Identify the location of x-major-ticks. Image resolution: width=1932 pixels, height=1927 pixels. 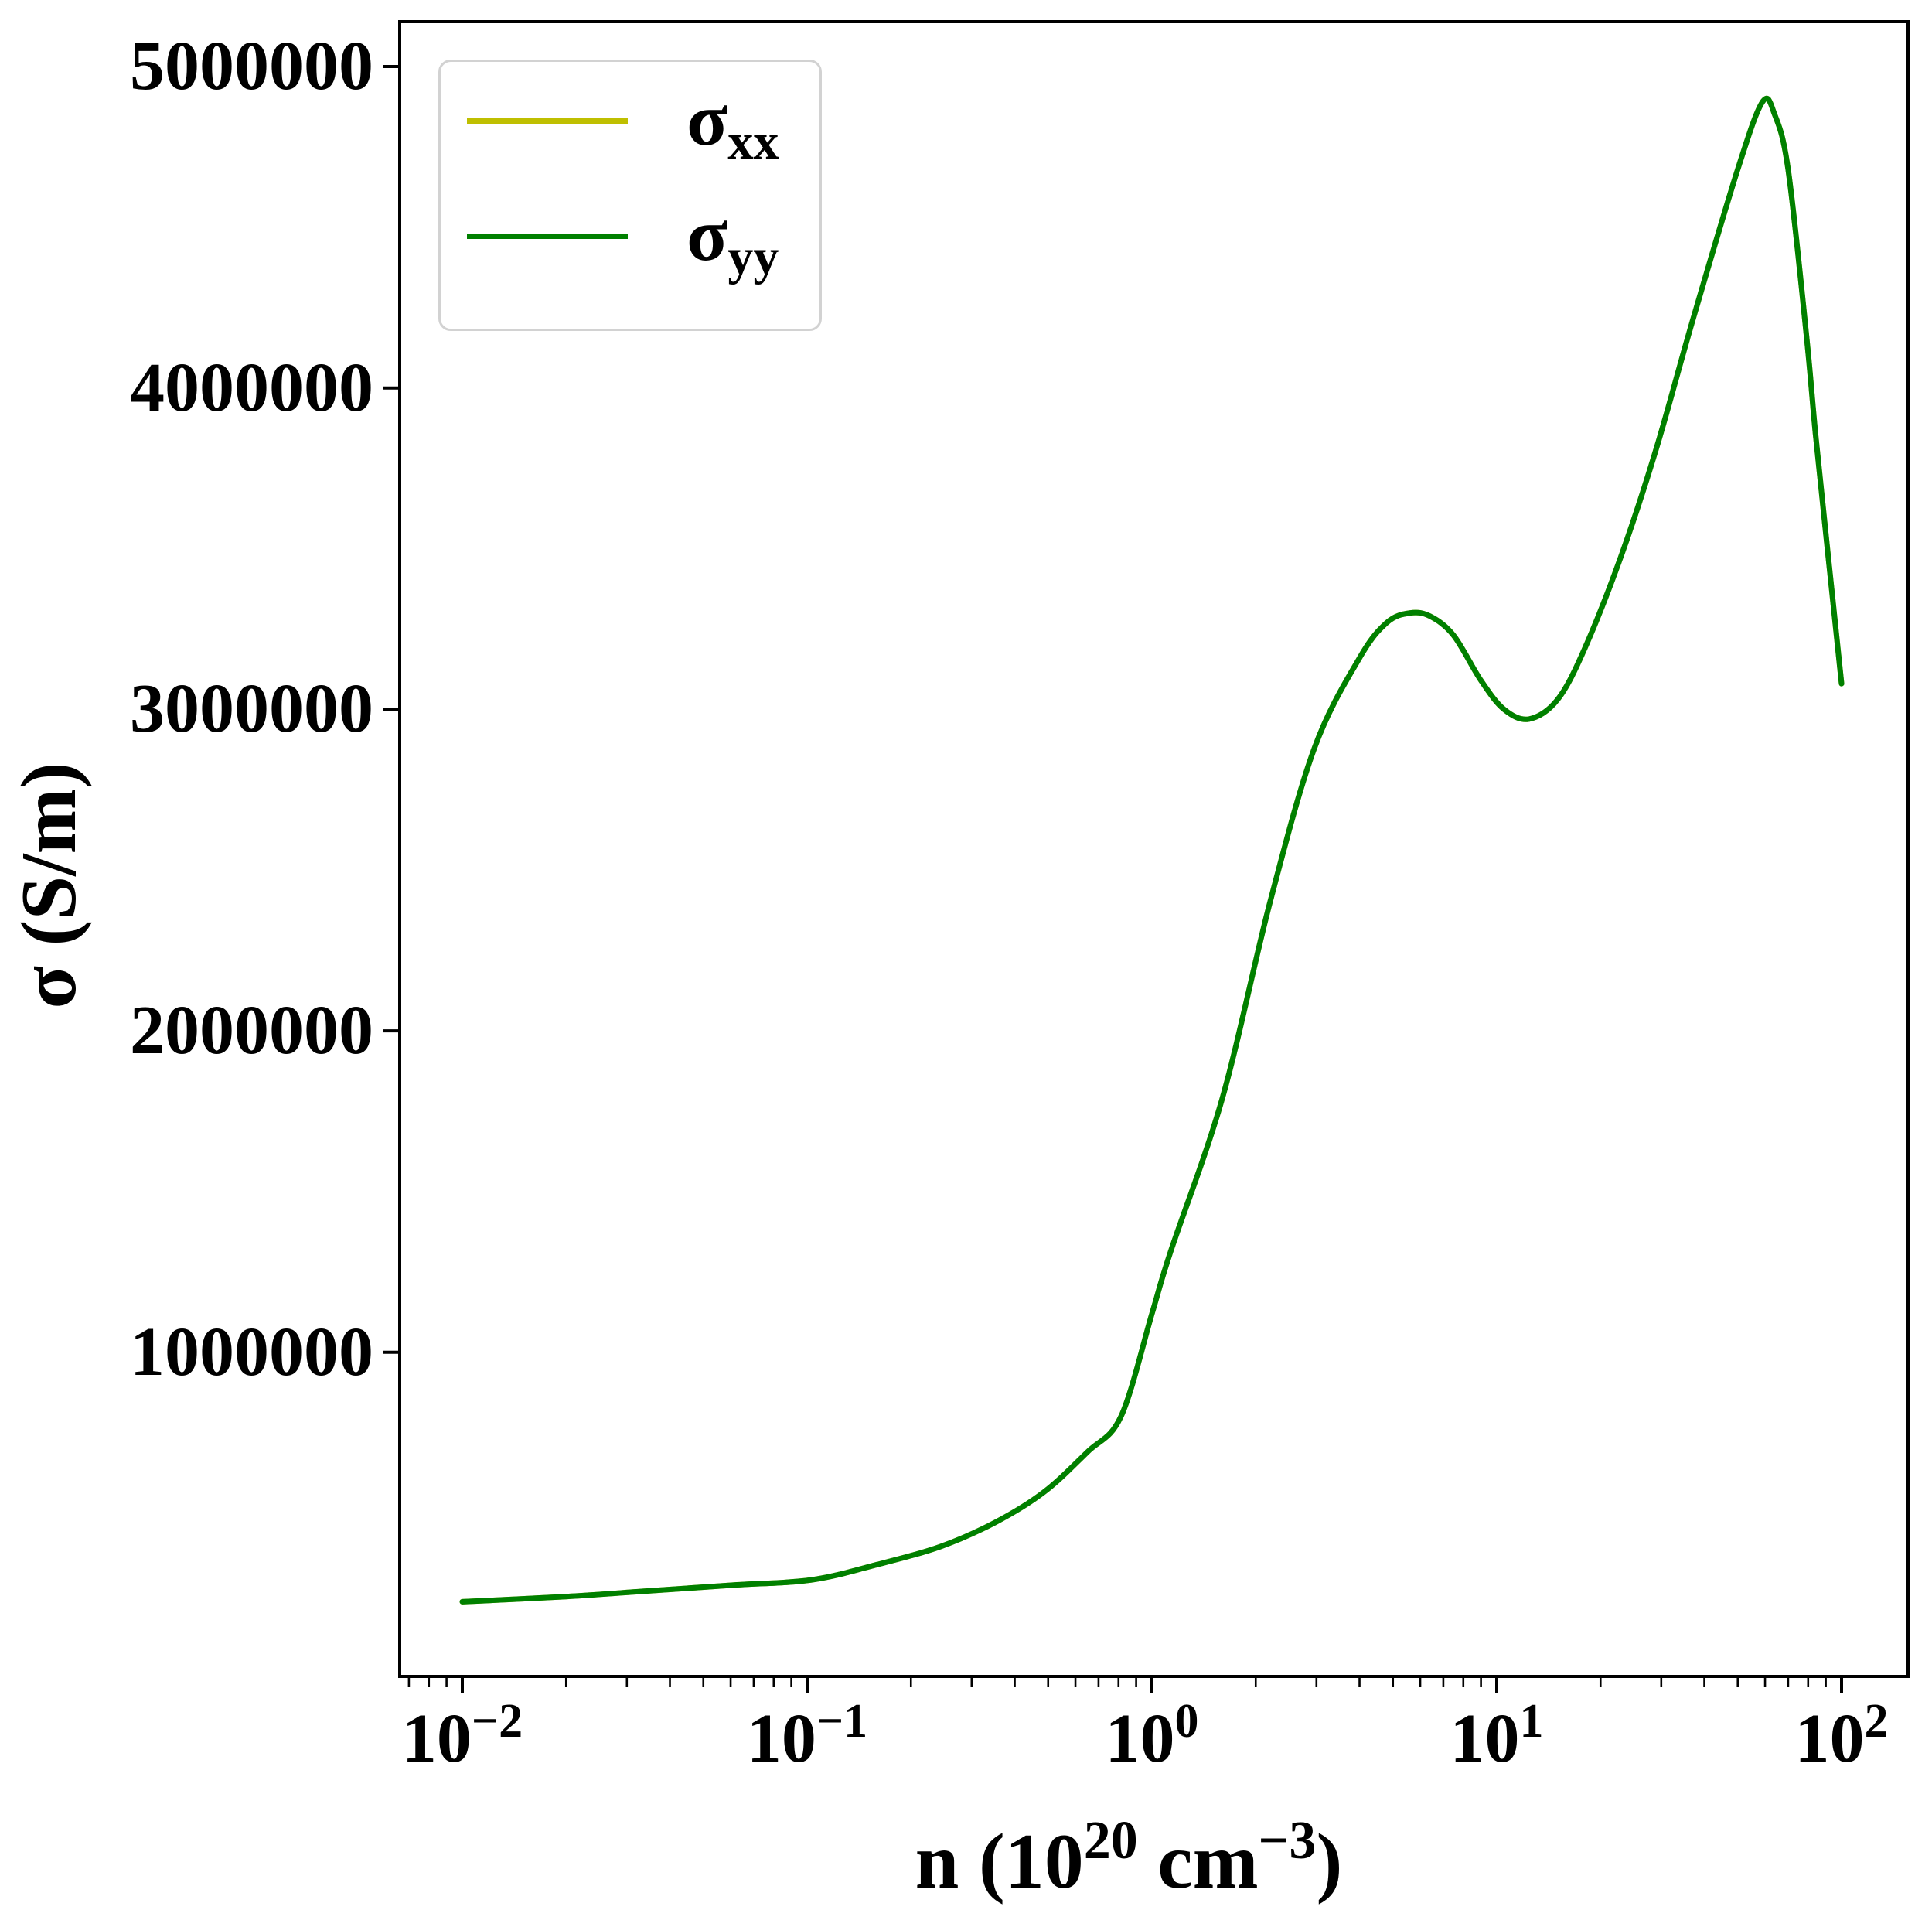
(1152, 1684).